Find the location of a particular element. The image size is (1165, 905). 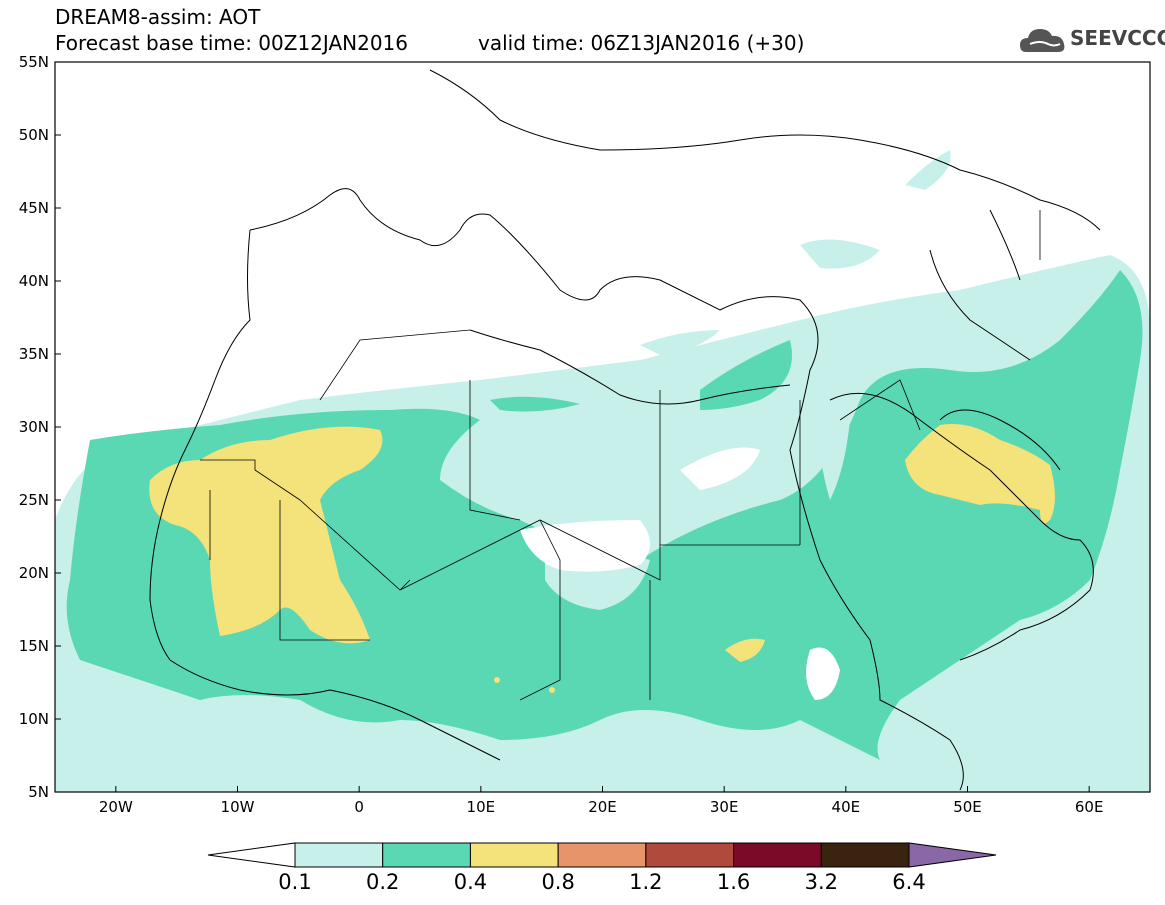

colorbar-label: 0.4 is located at coordinates (470, 882).